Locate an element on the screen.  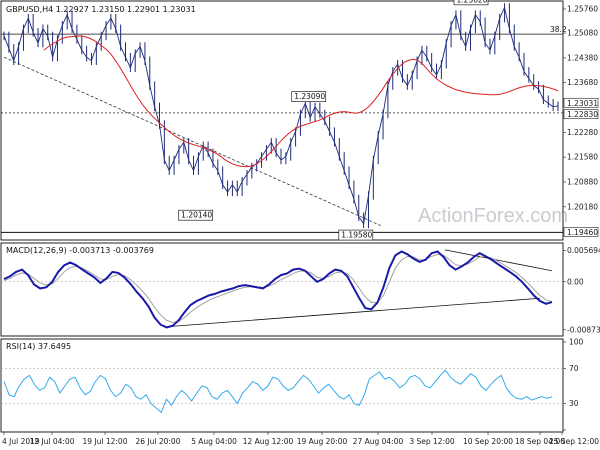
time-tick-label: 12 Jul 04:00 is located at coordinates (52, 441).